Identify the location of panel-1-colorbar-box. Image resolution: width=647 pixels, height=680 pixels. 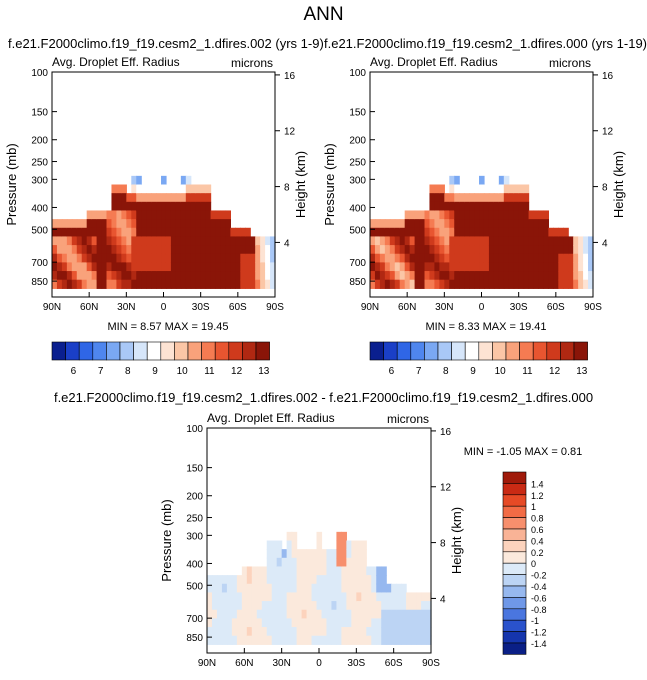
(194, 351).